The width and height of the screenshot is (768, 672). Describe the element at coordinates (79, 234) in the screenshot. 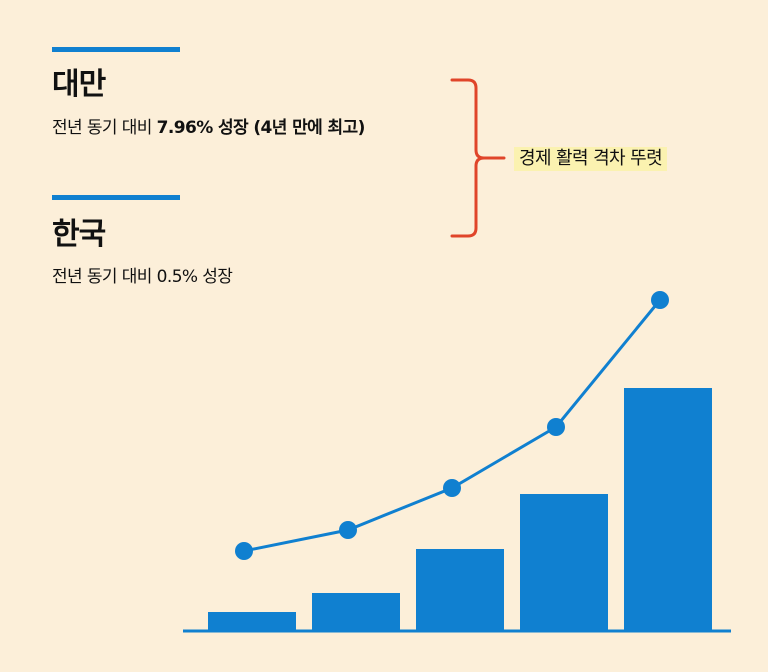

I see `korea-heading: 한국` at that location.